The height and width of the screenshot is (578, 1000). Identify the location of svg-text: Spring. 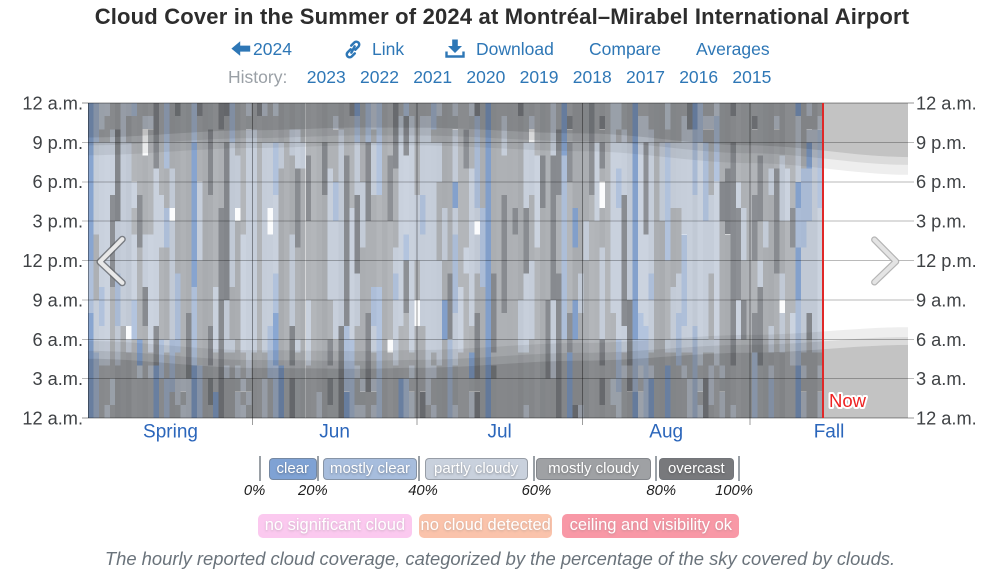
(170, 432).